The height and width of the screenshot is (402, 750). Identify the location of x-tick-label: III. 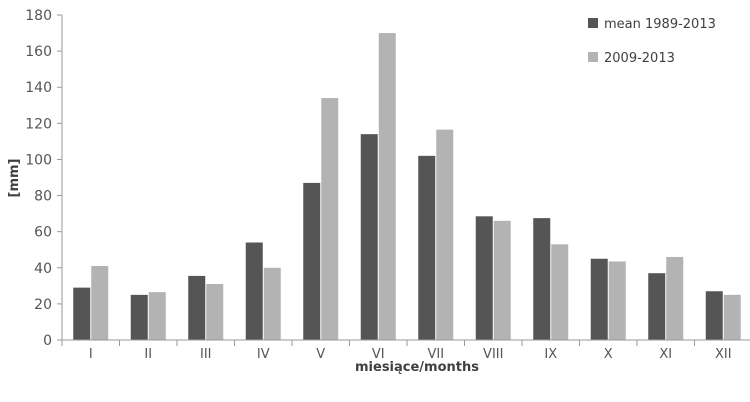
(206, 354).